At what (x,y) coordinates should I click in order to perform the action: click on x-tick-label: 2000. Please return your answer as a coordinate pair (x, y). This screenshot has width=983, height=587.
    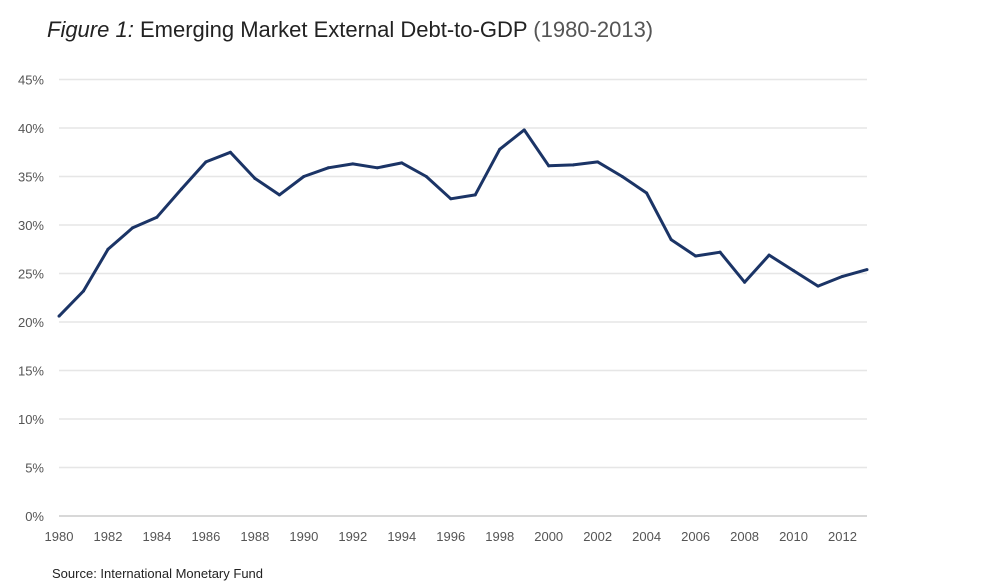
    Looking at the image, I should click on (548, 536).